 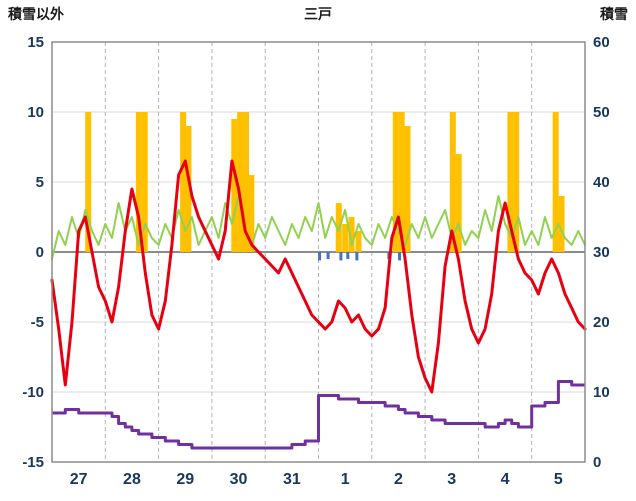 What do you see at coordinates (132, 479) in the screenshot?
I see `x-axis-tick-label: 28` at bounding box center [132, 479].